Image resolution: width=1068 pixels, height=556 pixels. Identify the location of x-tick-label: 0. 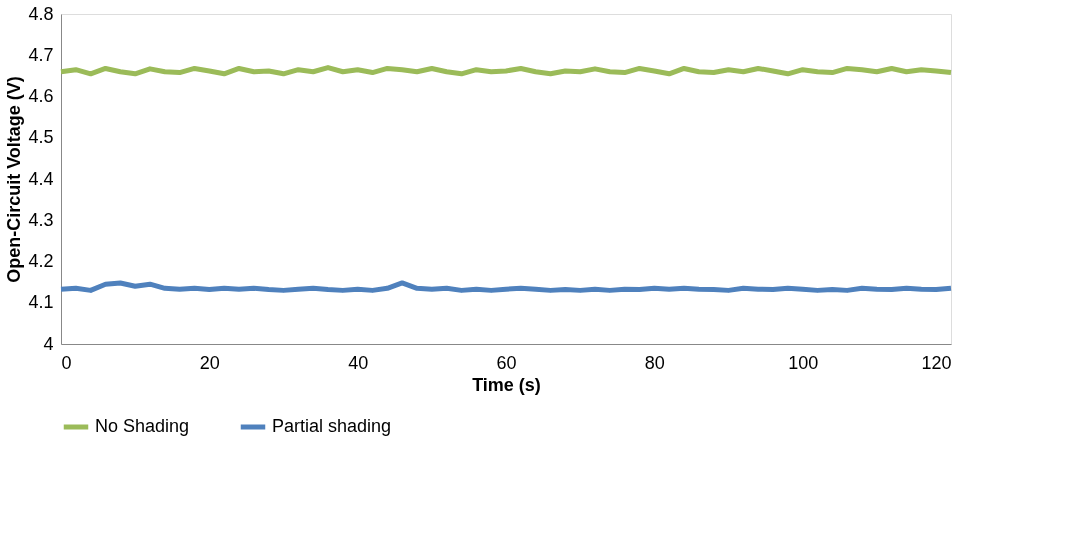
(66, 362).